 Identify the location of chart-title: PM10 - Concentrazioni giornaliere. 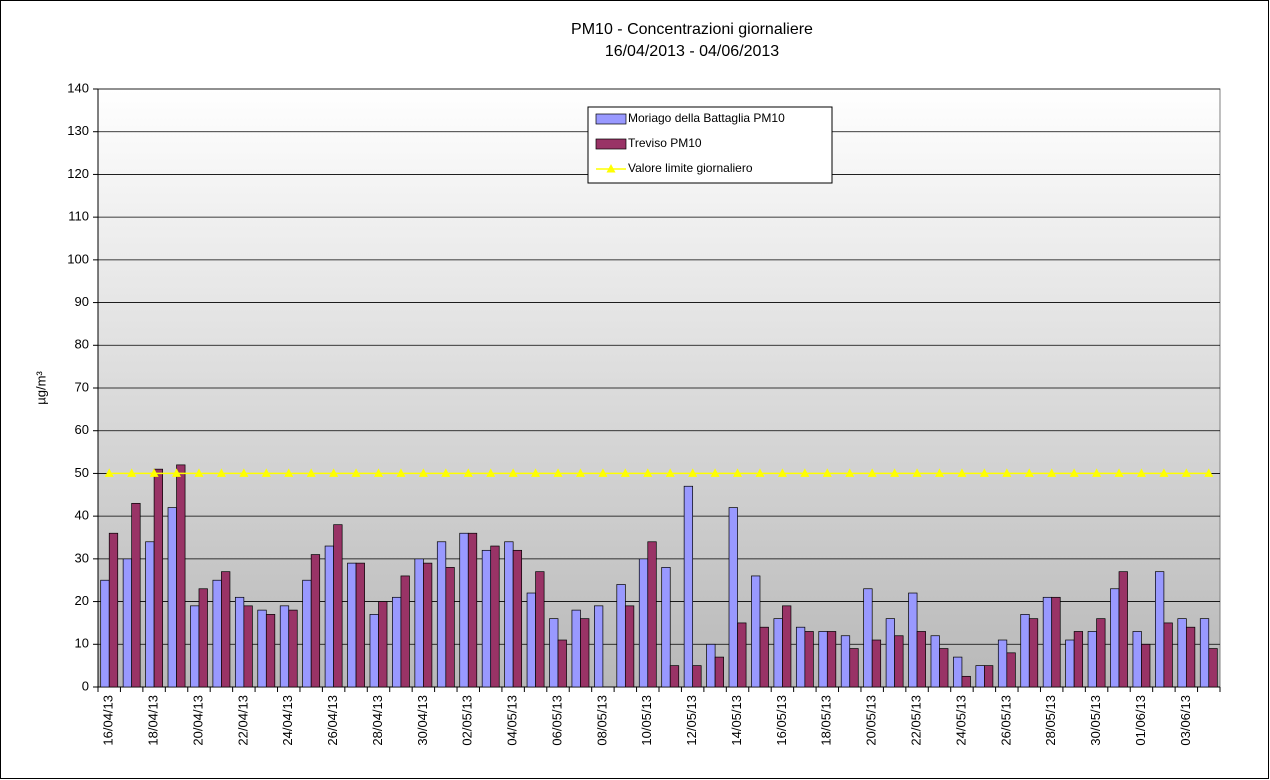
(692, 29).